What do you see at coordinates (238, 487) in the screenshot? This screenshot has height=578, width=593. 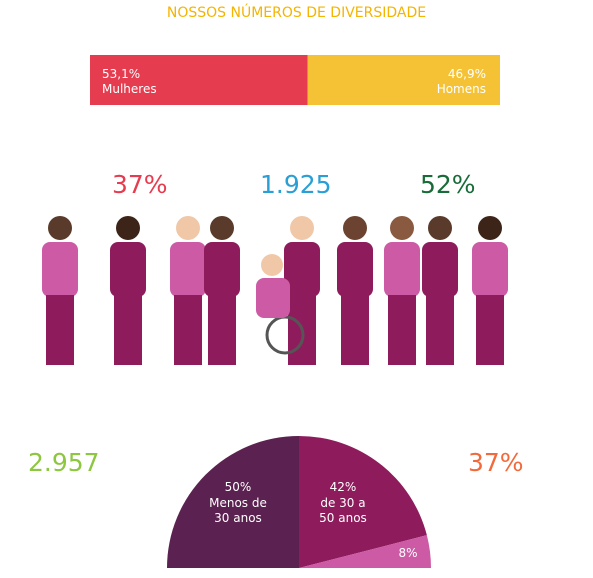 I see `pie-value: 50%` at bounding box center [238, 487].